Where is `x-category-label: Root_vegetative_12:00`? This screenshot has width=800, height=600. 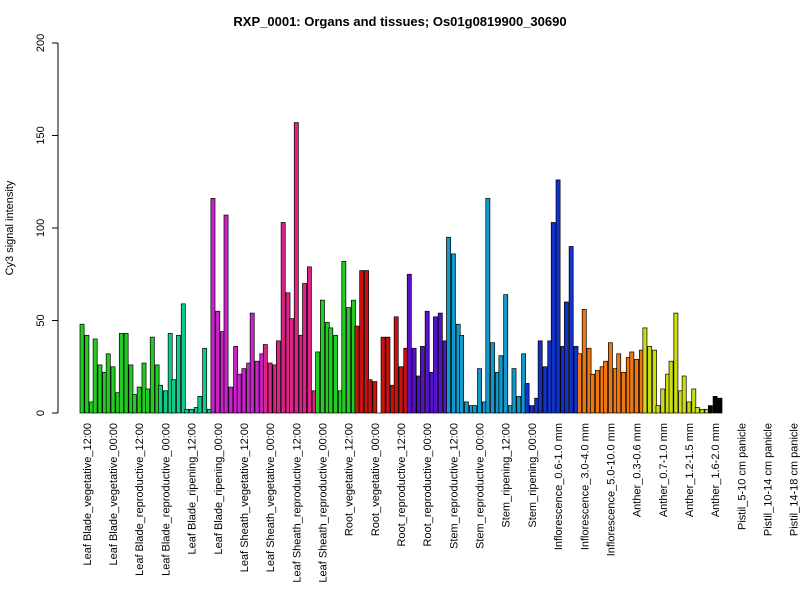 x-category-label: Root_vegetative_12:00 is located at coordinates (350, 479).